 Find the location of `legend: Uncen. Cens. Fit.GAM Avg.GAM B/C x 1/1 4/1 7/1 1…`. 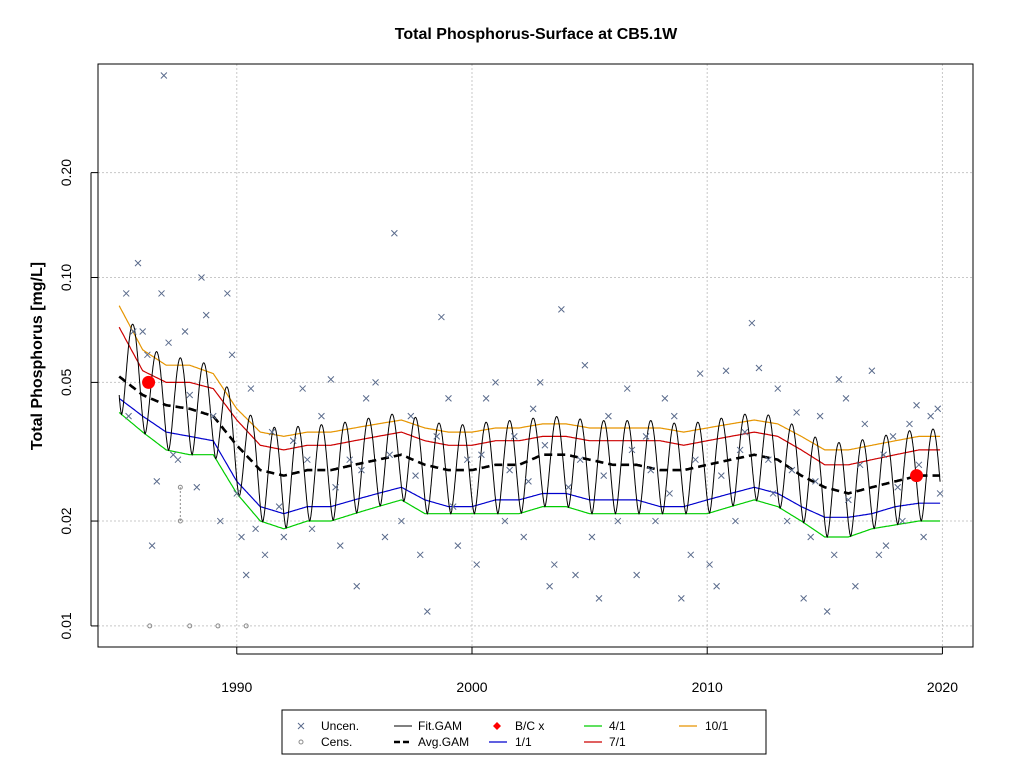

legend: Uncen. Cens. Fit.GAM Avg.GAM B/C x 1/1 4/1 7/1 1… is located at coordinates (524, 732).